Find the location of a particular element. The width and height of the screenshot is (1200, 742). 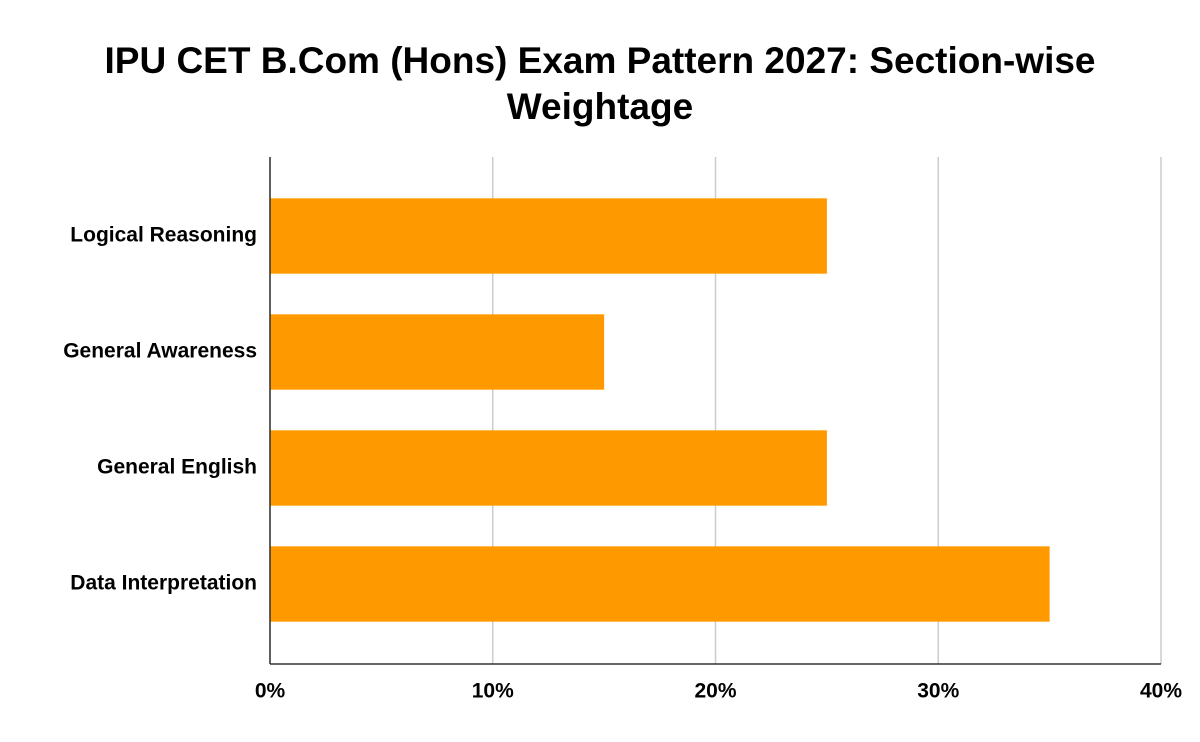

x-tick-label: 20% is located at coordinates (715, 691).